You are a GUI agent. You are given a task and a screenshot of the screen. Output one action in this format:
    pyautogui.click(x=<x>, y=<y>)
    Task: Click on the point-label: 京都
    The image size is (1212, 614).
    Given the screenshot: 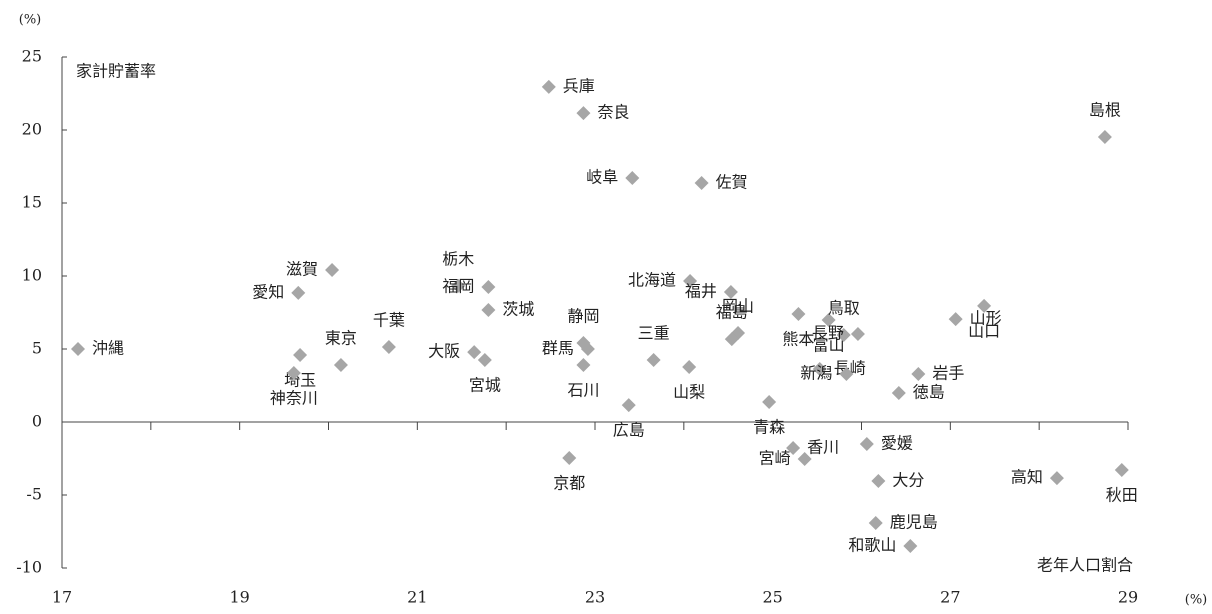 What is the action you would take?
    pyautogui.click(x=569, y=483)
    